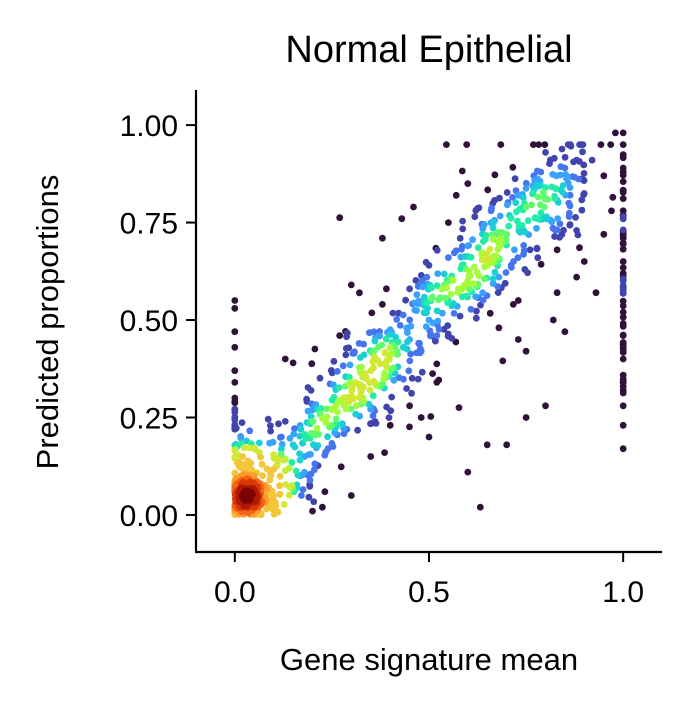 The image size is (690, 709). I want to click on y-tick-label: 0.75, so click(149, 224).